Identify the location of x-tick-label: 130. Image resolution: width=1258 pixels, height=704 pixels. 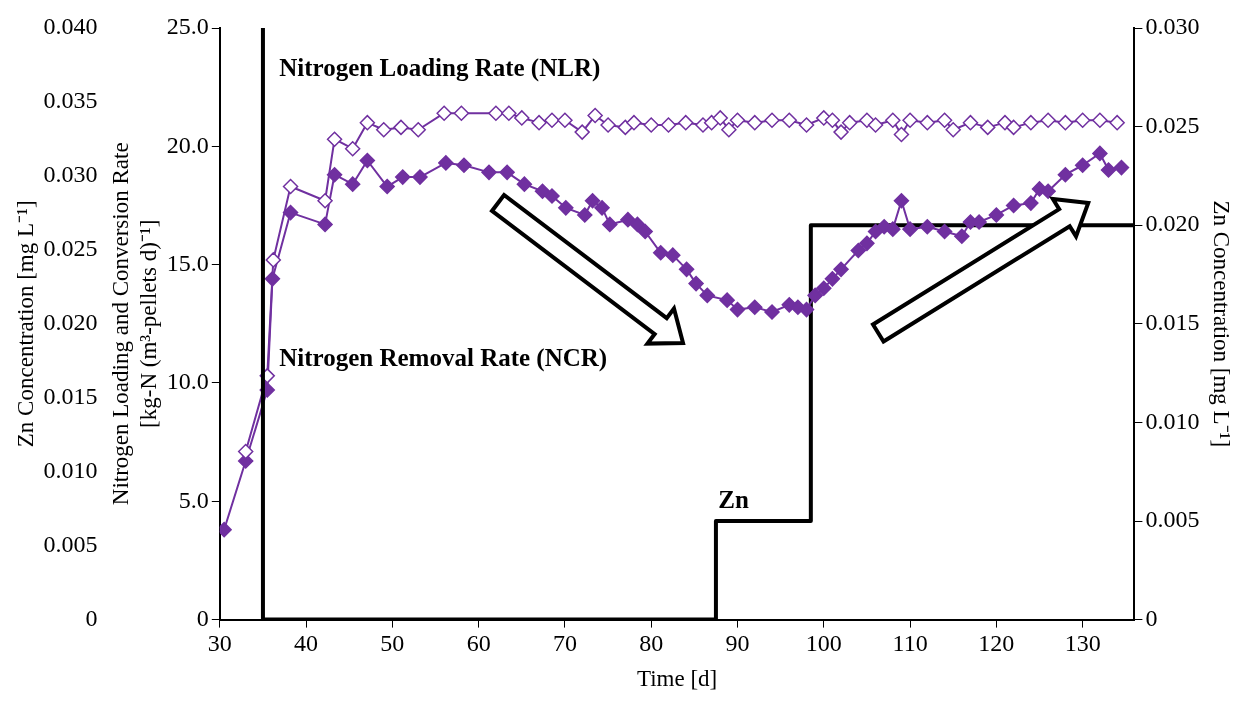
(1082, 643).